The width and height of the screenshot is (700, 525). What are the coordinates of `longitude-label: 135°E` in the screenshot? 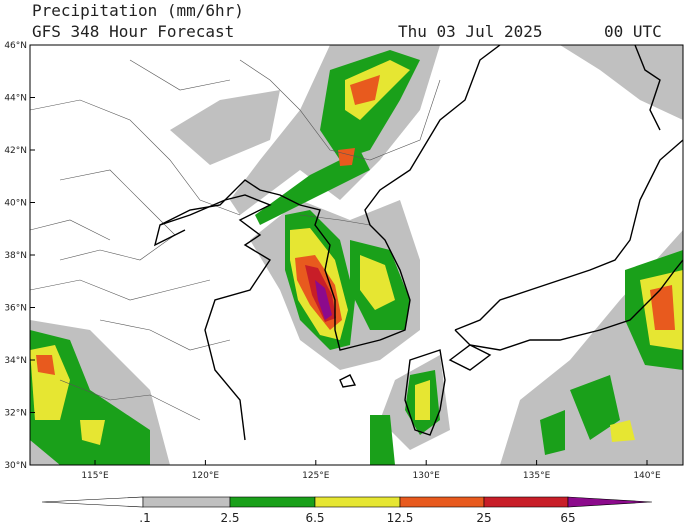 It's located at (537, 476).